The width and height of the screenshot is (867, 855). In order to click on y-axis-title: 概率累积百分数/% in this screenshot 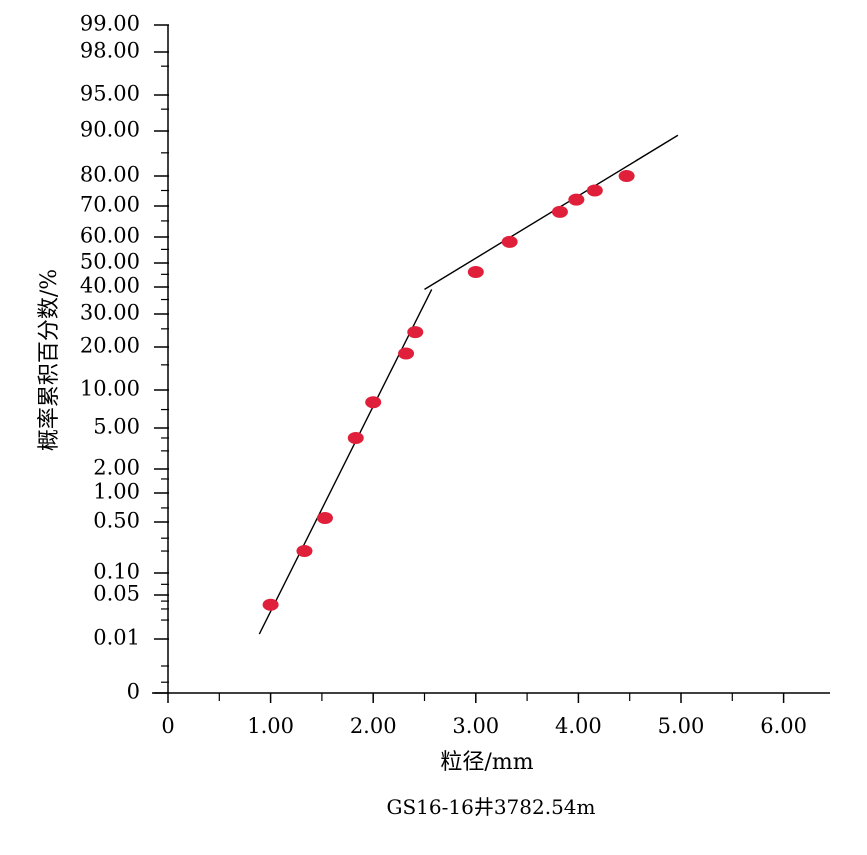, I will do `click(49, 360)`.